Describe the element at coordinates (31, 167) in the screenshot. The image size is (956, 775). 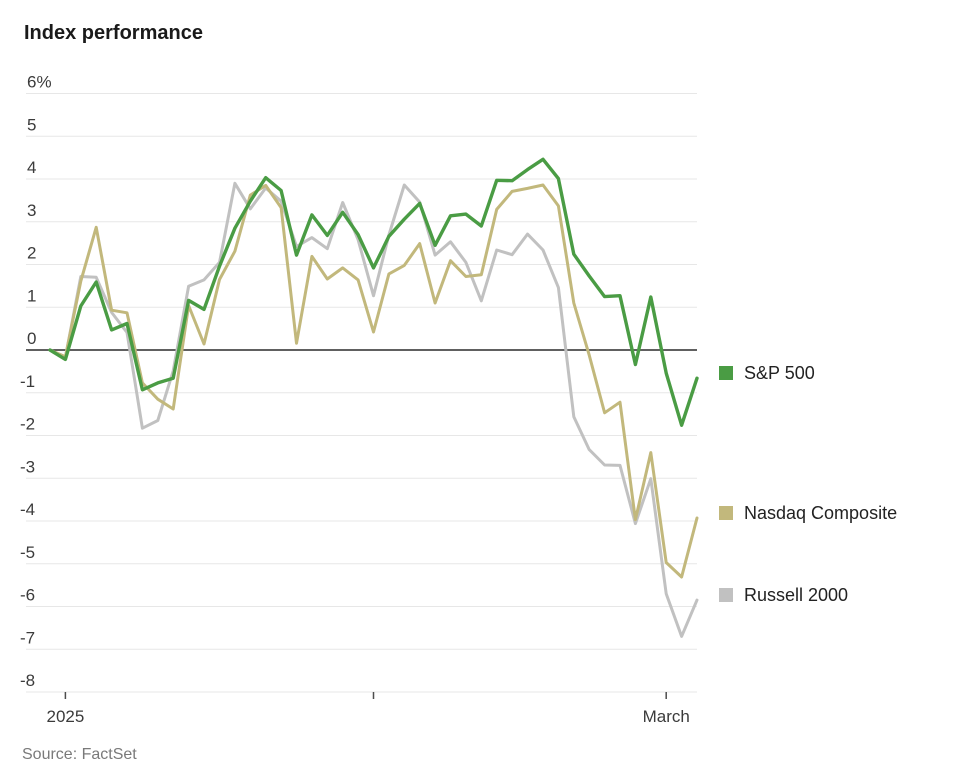
I see `y-tick-label: 4` at that location.